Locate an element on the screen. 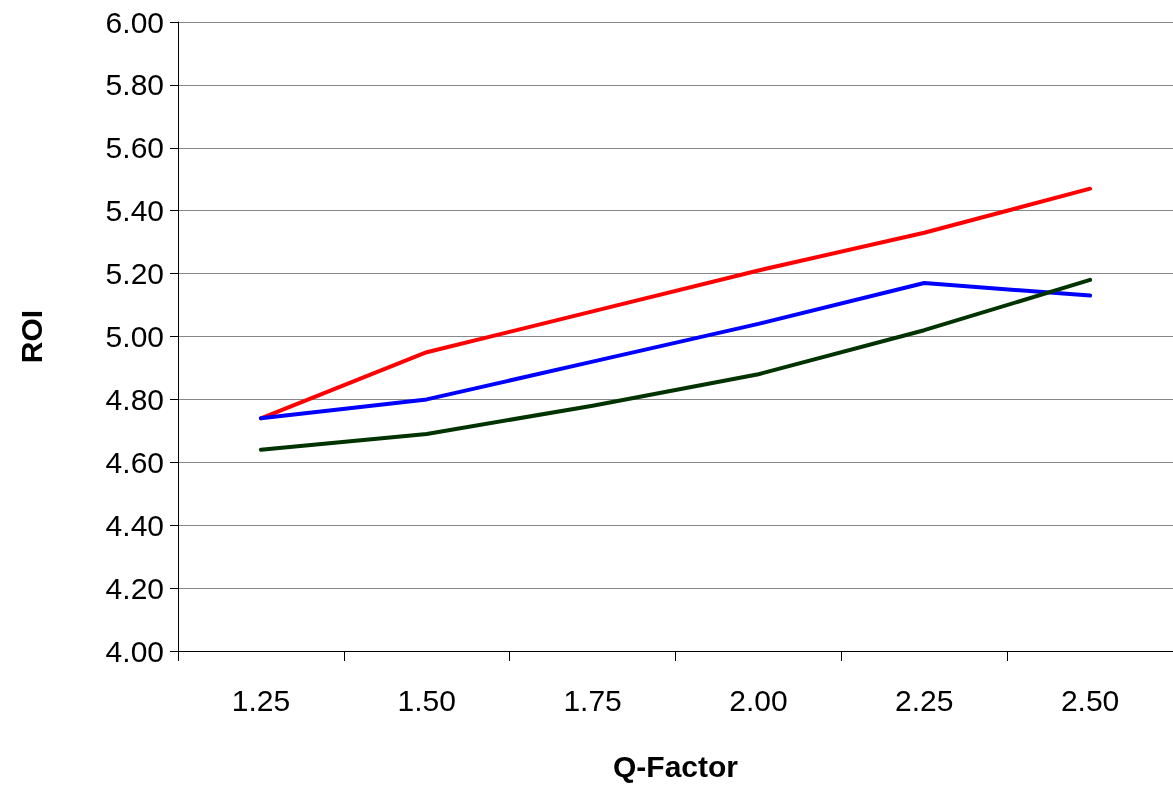 The width and height of the screenshot is (1173, 793). y-tick-label: 5.20 is located at coordinates (134, 274).